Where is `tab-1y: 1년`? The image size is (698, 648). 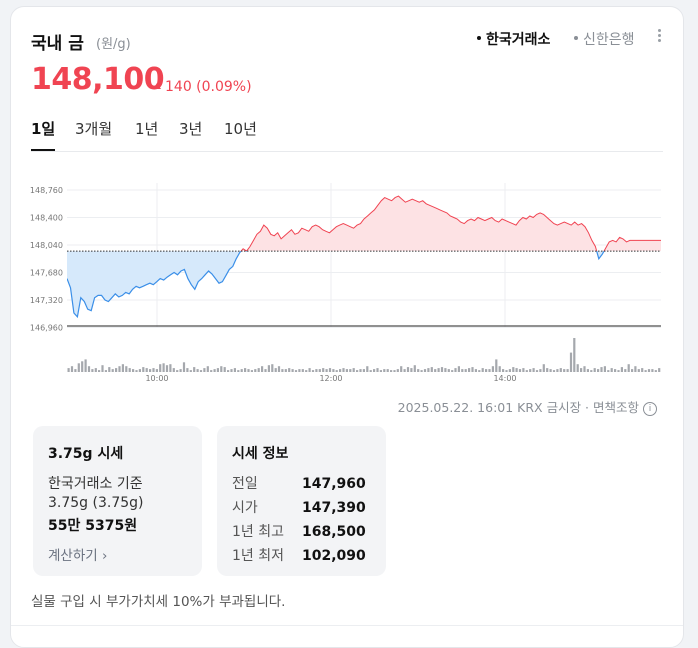 tab-1y: 1년 is located at coordinates (147, 129).